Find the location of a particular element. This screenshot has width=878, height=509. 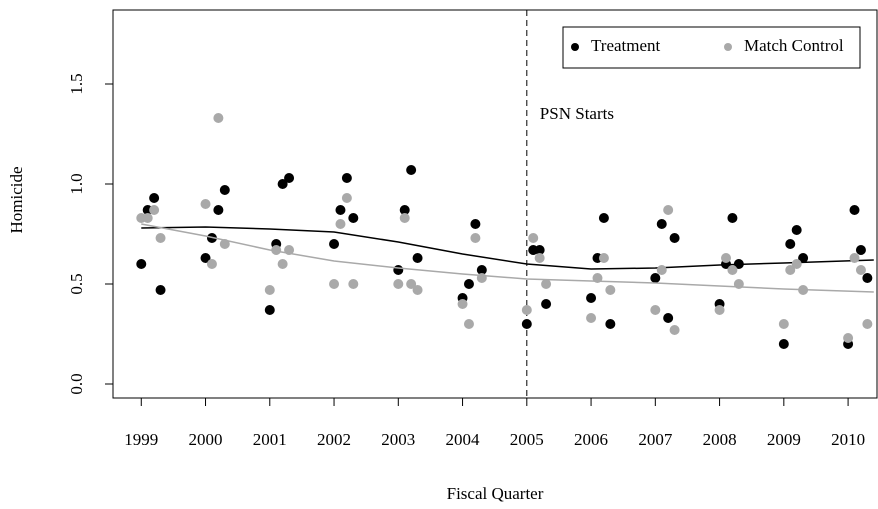

x-tick-label: 2003 is located at coordinates (398, 439).